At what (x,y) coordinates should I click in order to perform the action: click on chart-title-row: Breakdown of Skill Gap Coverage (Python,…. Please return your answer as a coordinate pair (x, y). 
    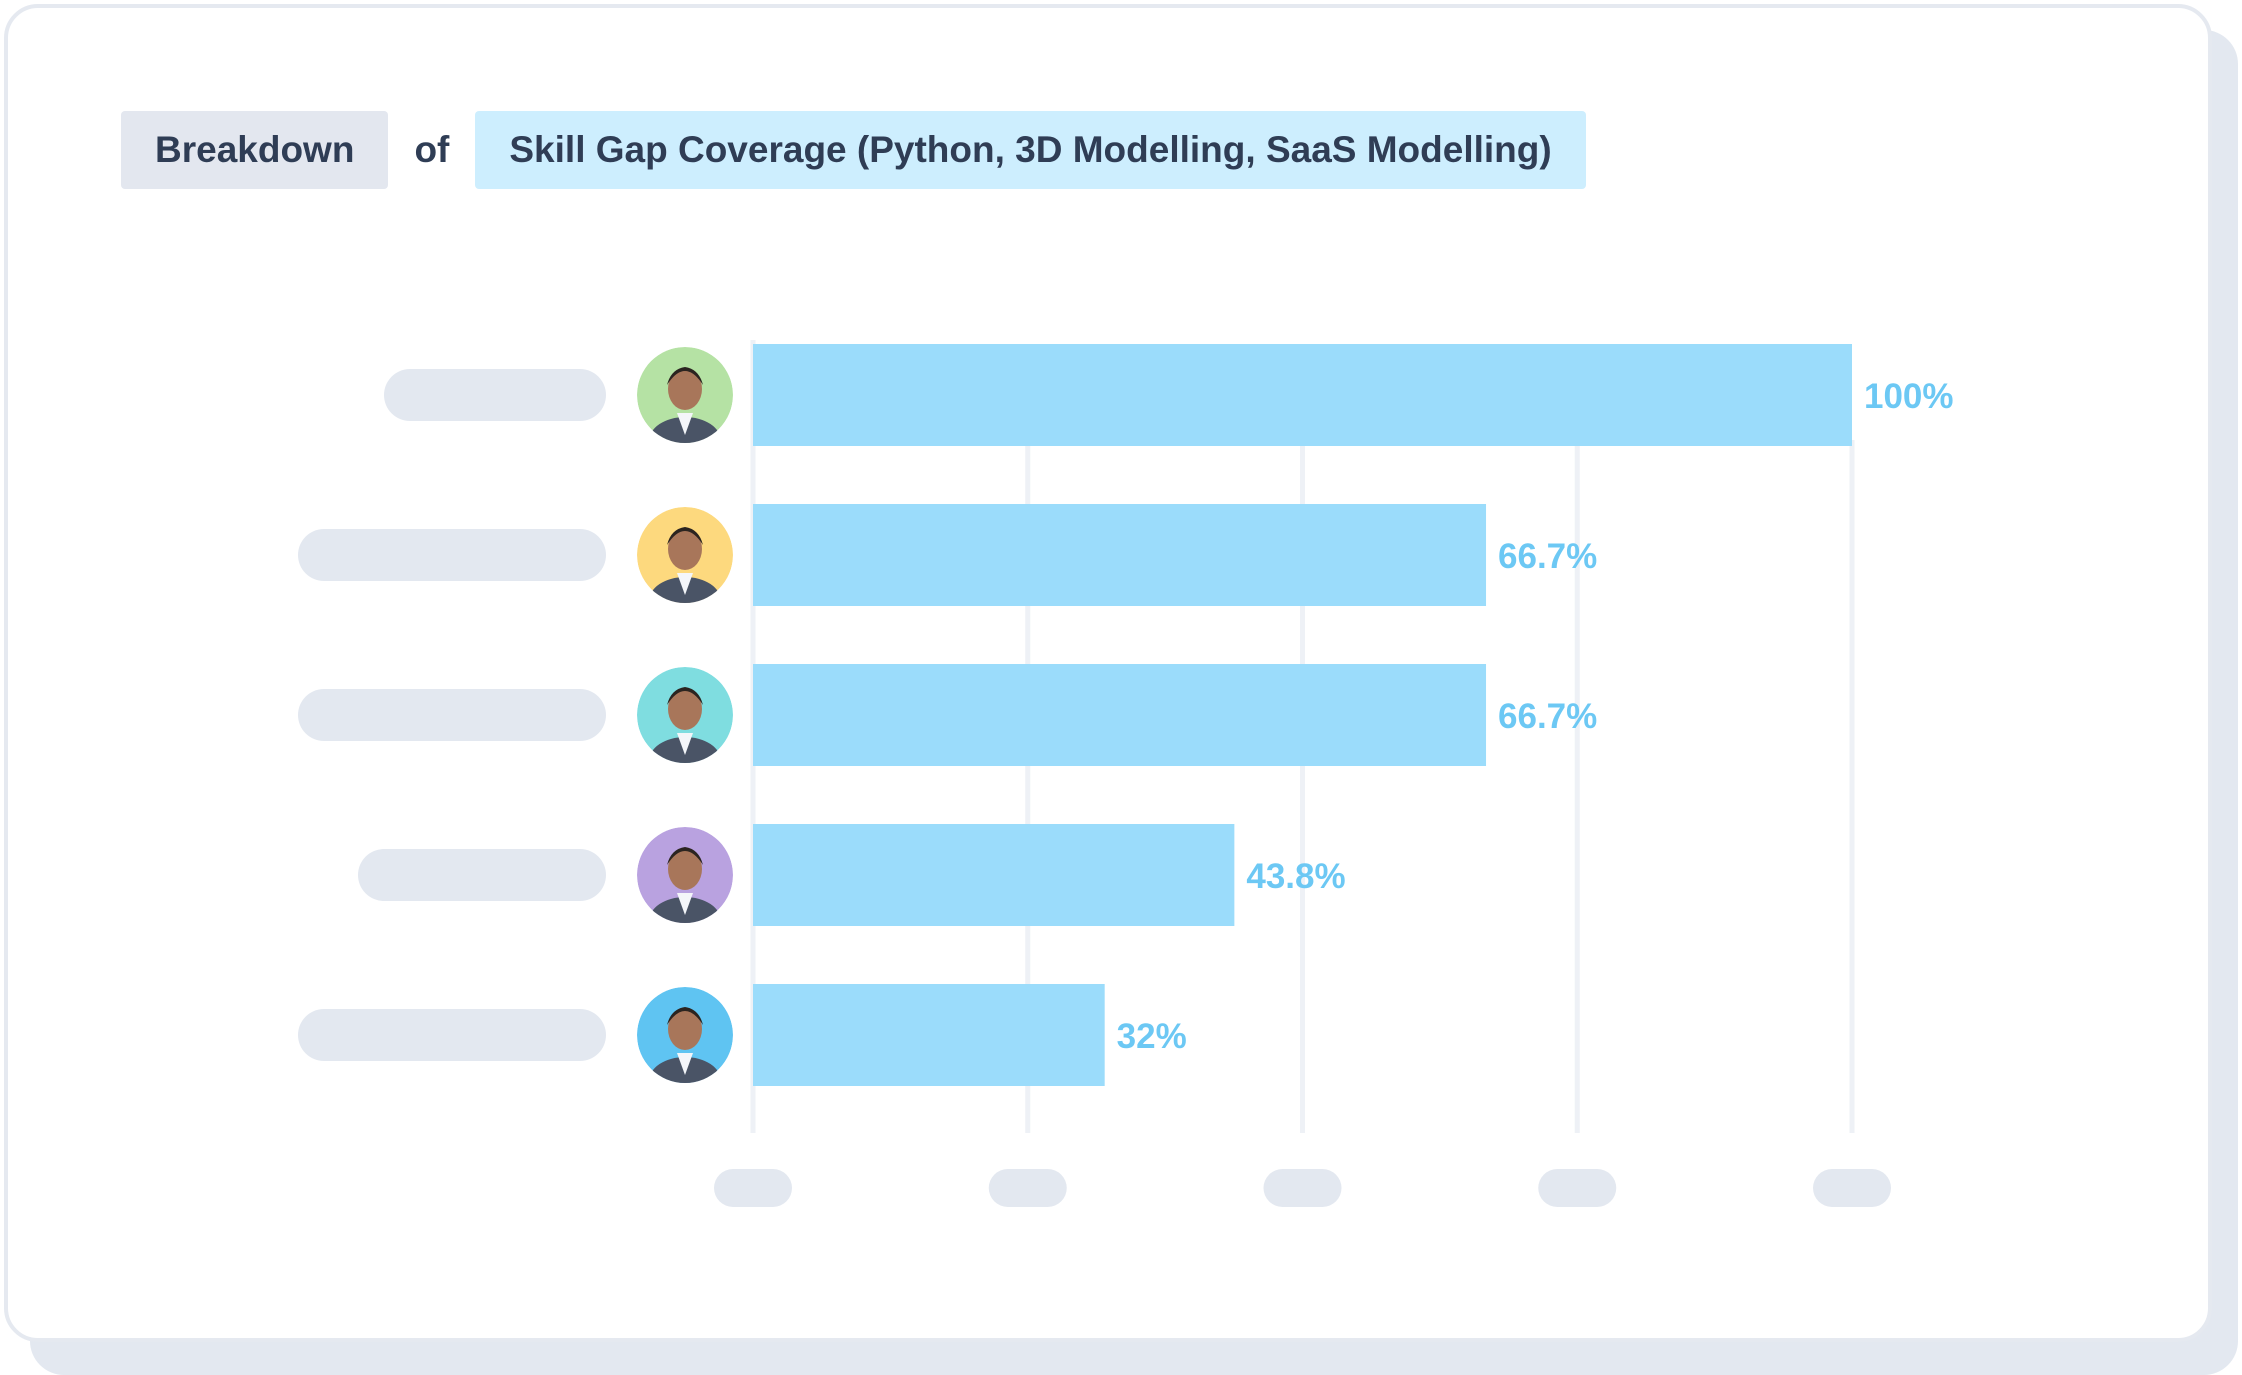
    Looking at the image, I should click on (853, 150).